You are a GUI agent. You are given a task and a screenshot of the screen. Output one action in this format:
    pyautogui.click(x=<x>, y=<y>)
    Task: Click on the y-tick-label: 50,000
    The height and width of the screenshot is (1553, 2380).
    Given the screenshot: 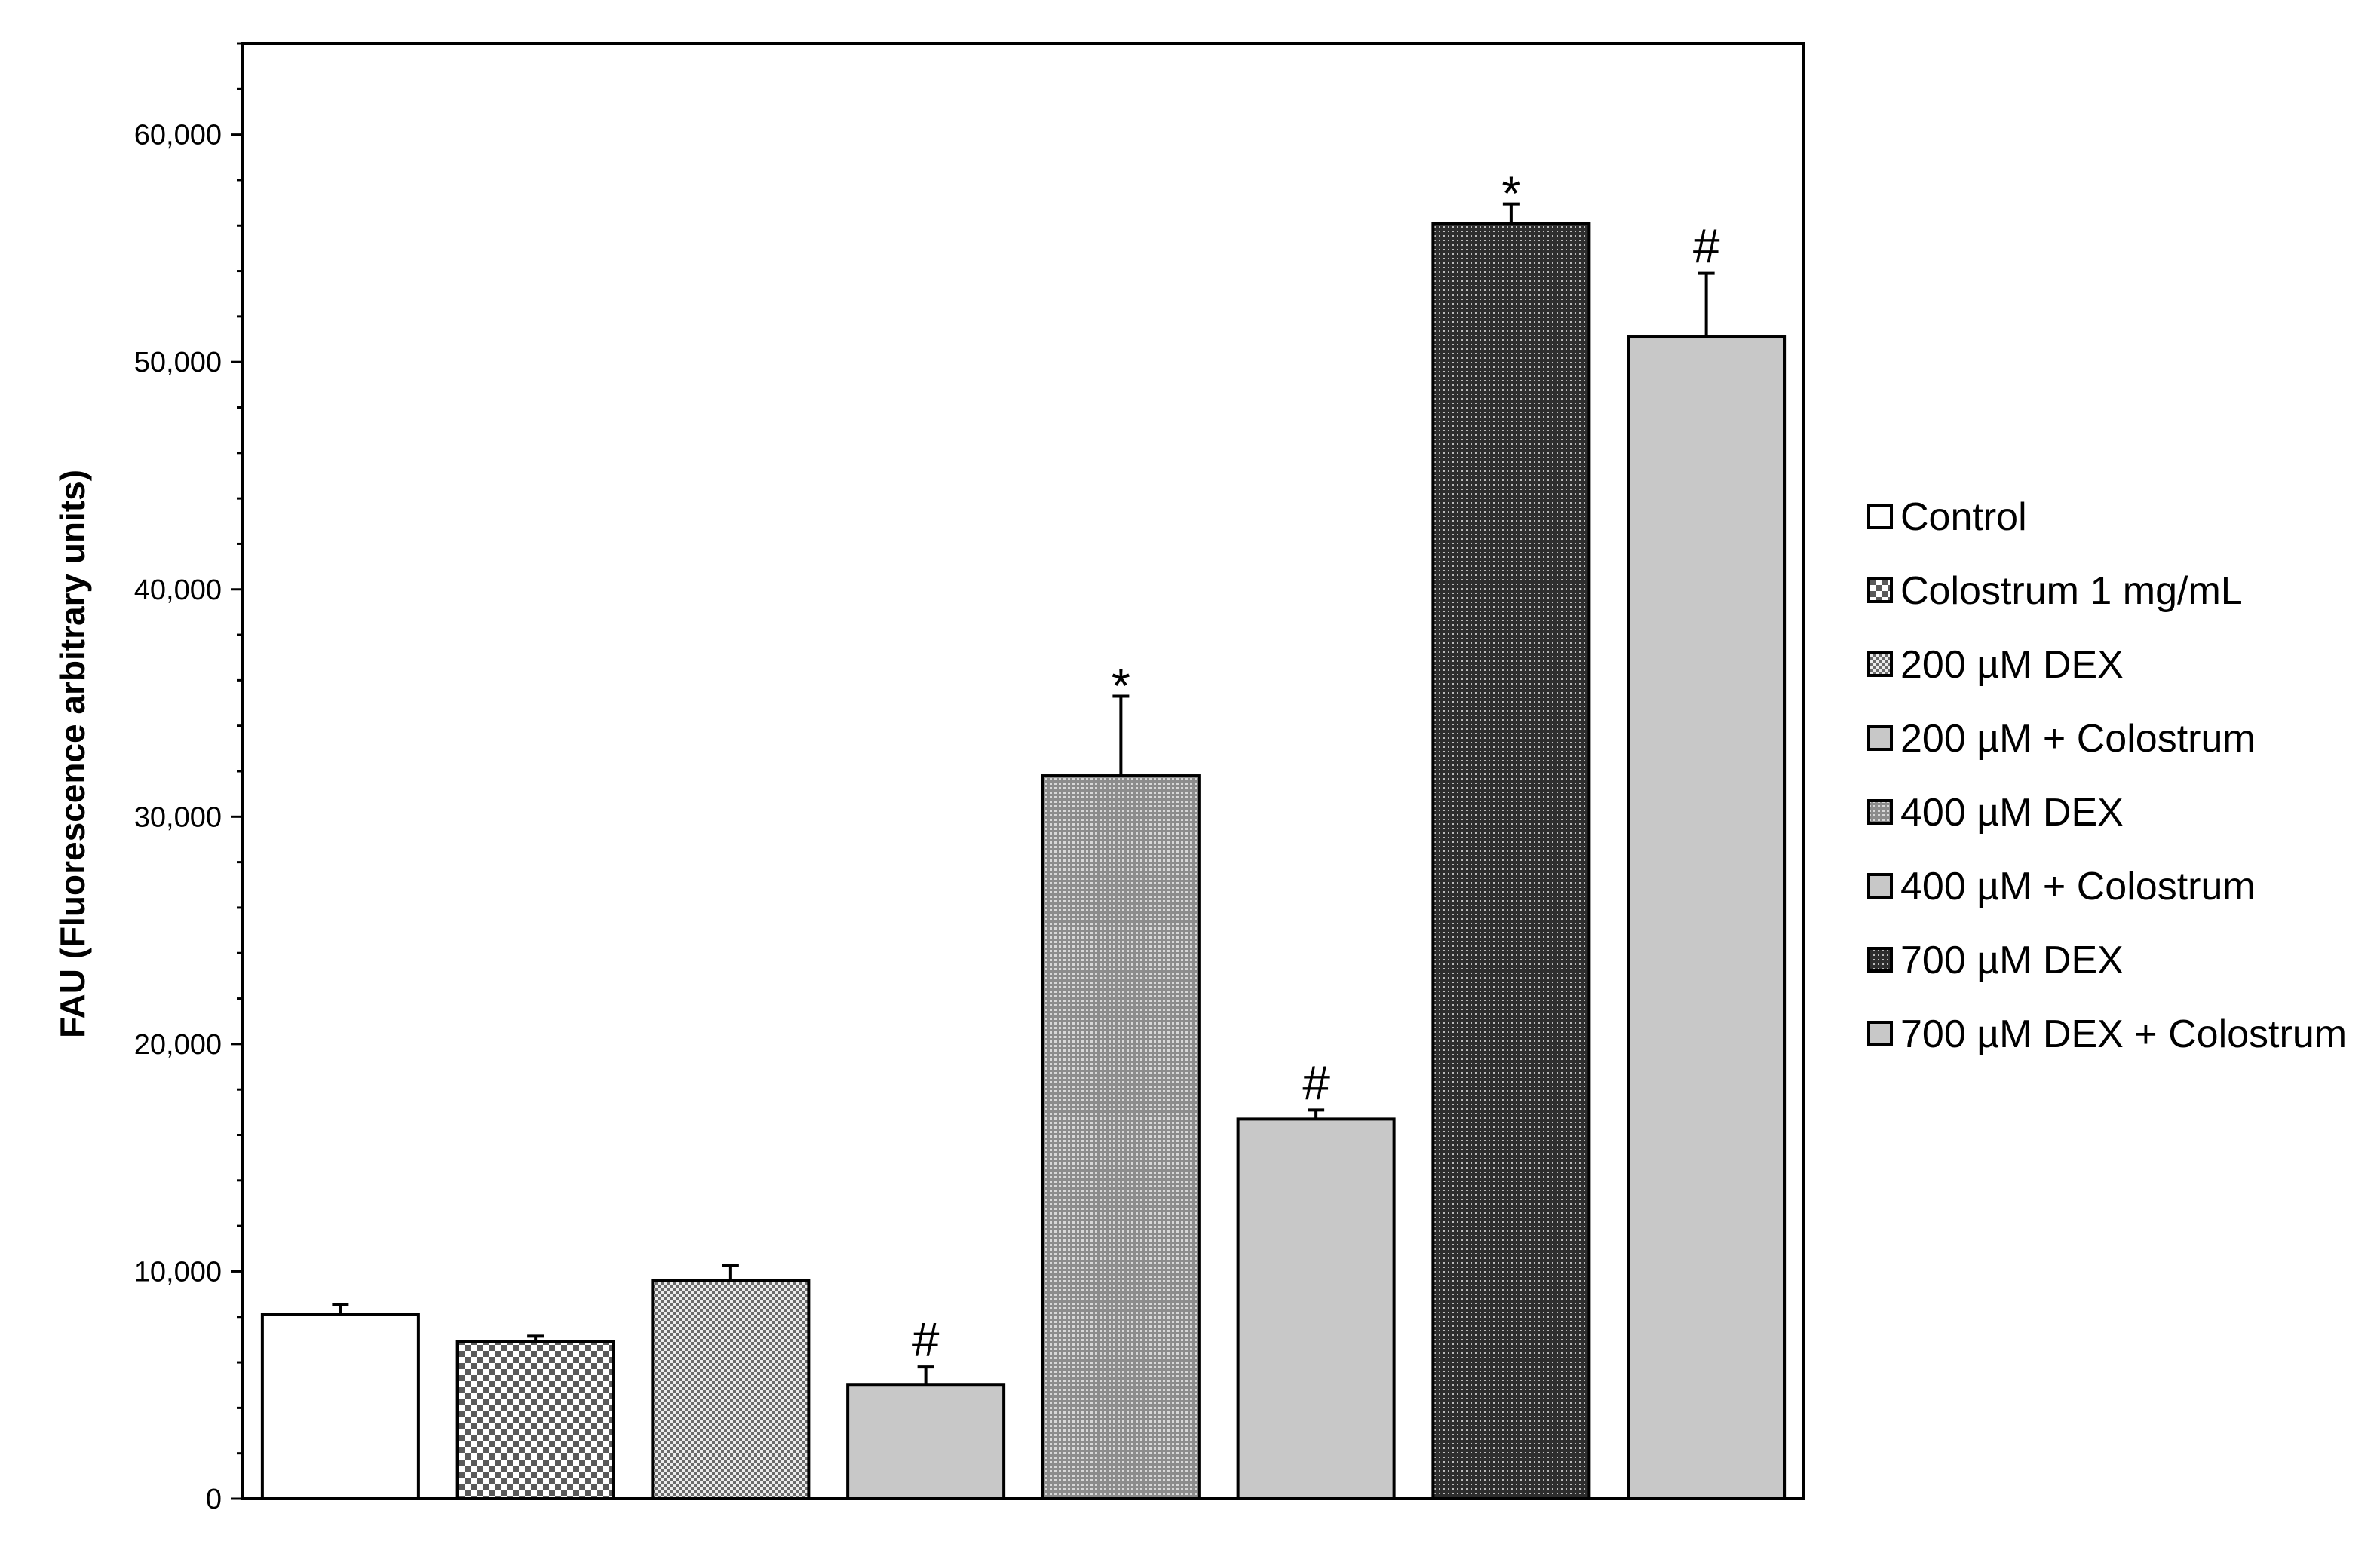 What is the action you would take?
    pyautogui.click(x=178, y=362)
    